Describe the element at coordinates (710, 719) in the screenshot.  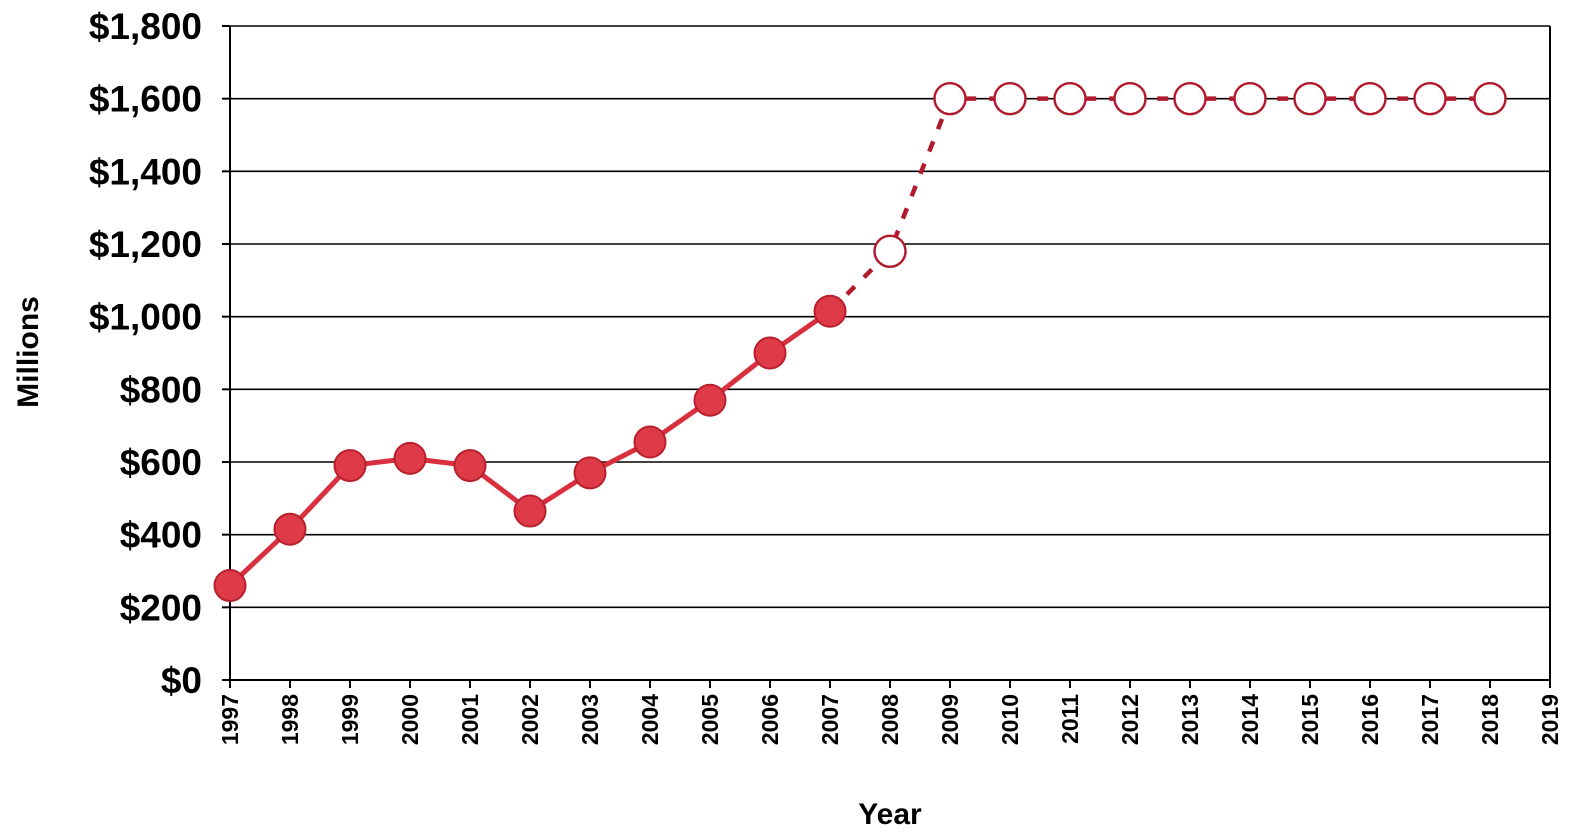
I see `x-tick-label: 2005` at that location.